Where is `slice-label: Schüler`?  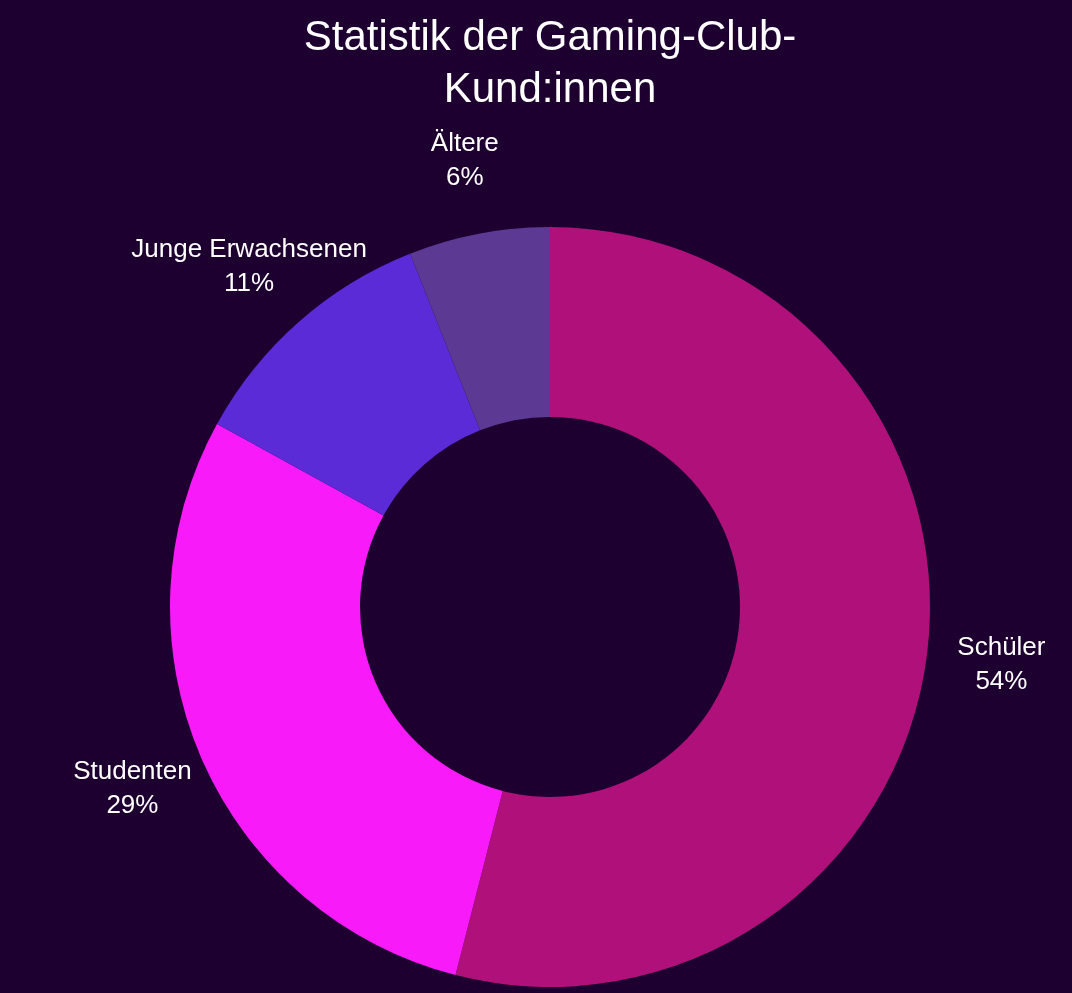 slice-label: Schüler is located at coordinates (1001, 646).